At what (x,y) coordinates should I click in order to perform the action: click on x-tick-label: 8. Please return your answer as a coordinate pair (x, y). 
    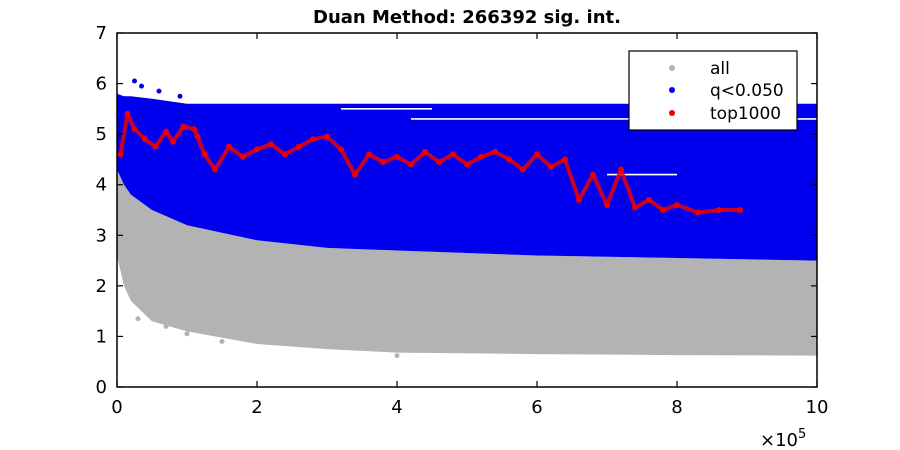
    Looking at the image, I should click on (676, 407).